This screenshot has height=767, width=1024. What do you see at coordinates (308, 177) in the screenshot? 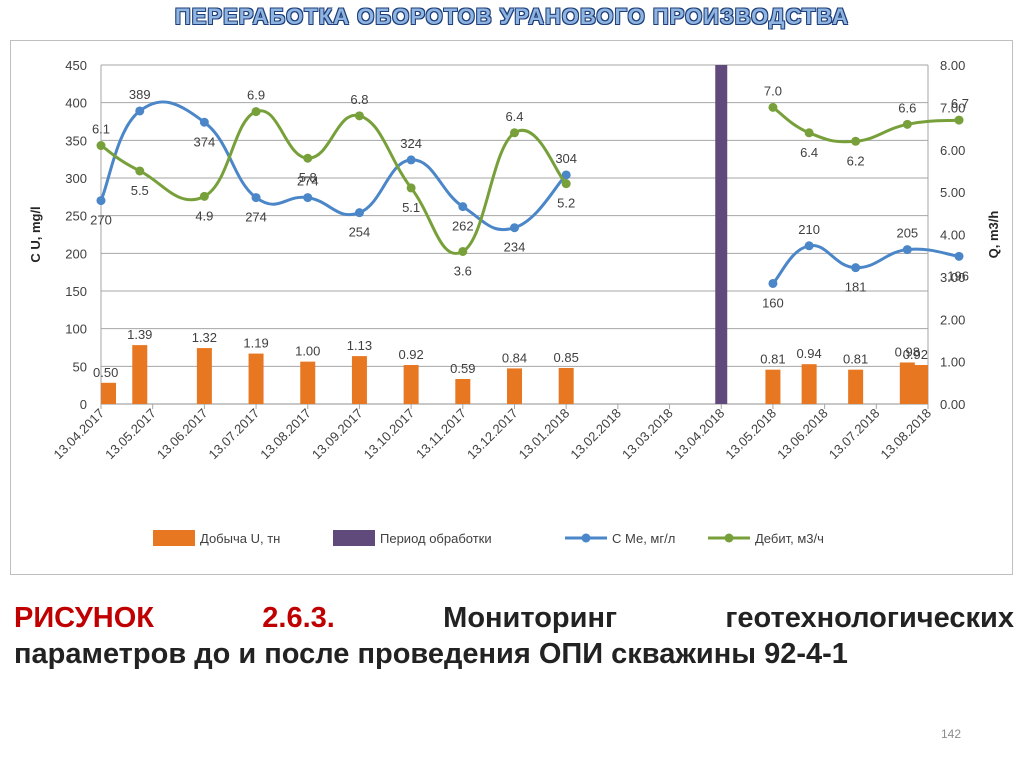
I see `flow-rate-data-label: 5.8` at bounding box center [308, 177].